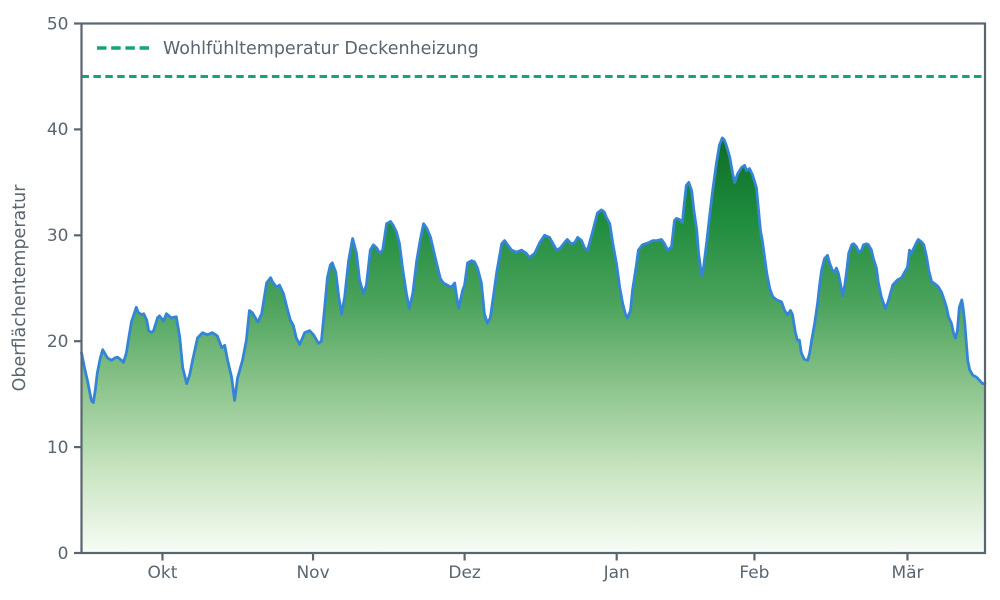 This screenshot has height=600, width=1000. What do you see at coordinates (616, 573) in the screenshot?
I see `x-tick-label: Jan` at bounding box center [616, 573].